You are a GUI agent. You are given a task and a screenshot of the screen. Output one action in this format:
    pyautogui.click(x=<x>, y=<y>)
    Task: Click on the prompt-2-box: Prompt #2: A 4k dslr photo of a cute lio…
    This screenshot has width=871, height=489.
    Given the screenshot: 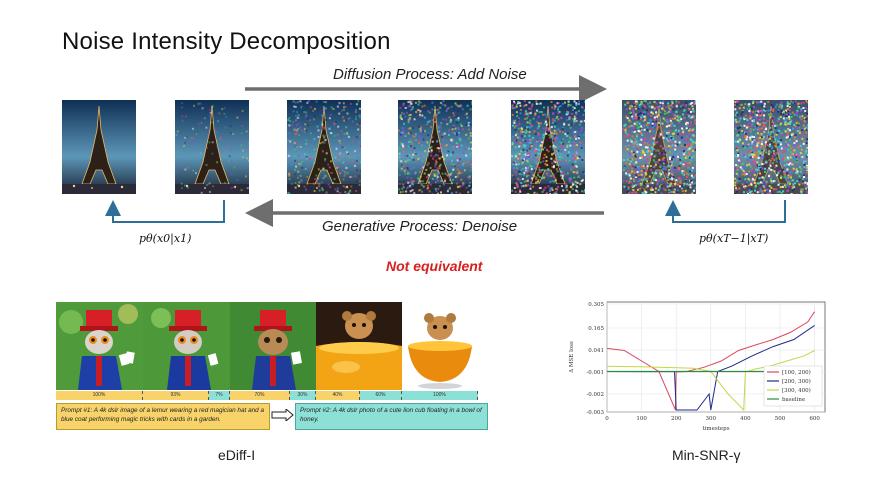 What is the action you would take?
    pyautogui.click(x=391, y=416)
    